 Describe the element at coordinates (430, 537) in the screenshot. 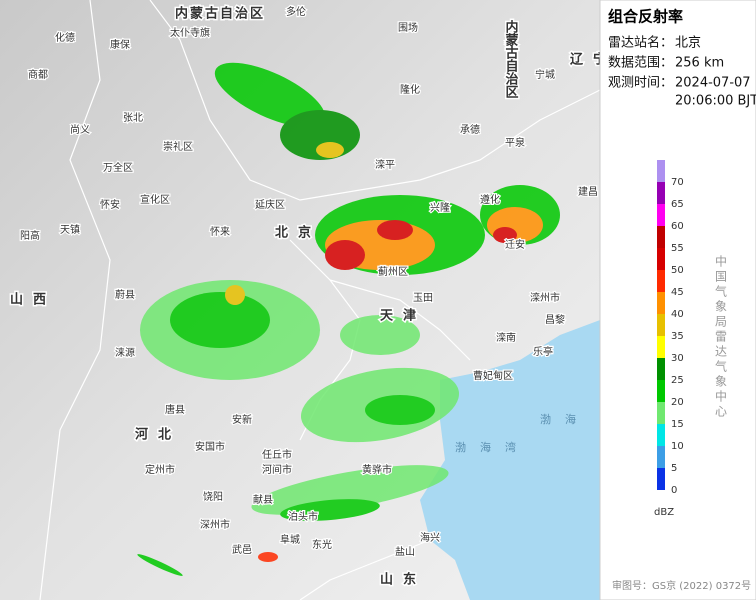

I see `place-label: 海兴` at that location.